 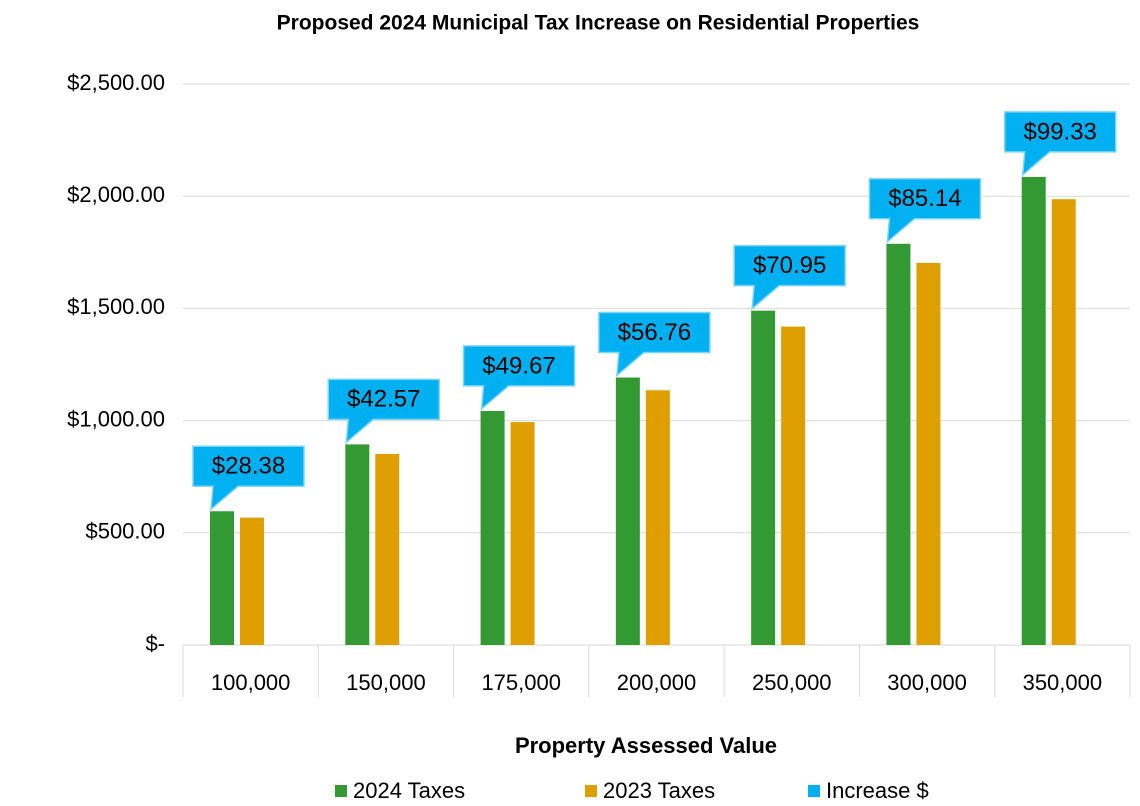 What do you see at coordinates (789, 265) in the screenshot?
I see `data-label: $70.95` at bounding box center [789, 265].